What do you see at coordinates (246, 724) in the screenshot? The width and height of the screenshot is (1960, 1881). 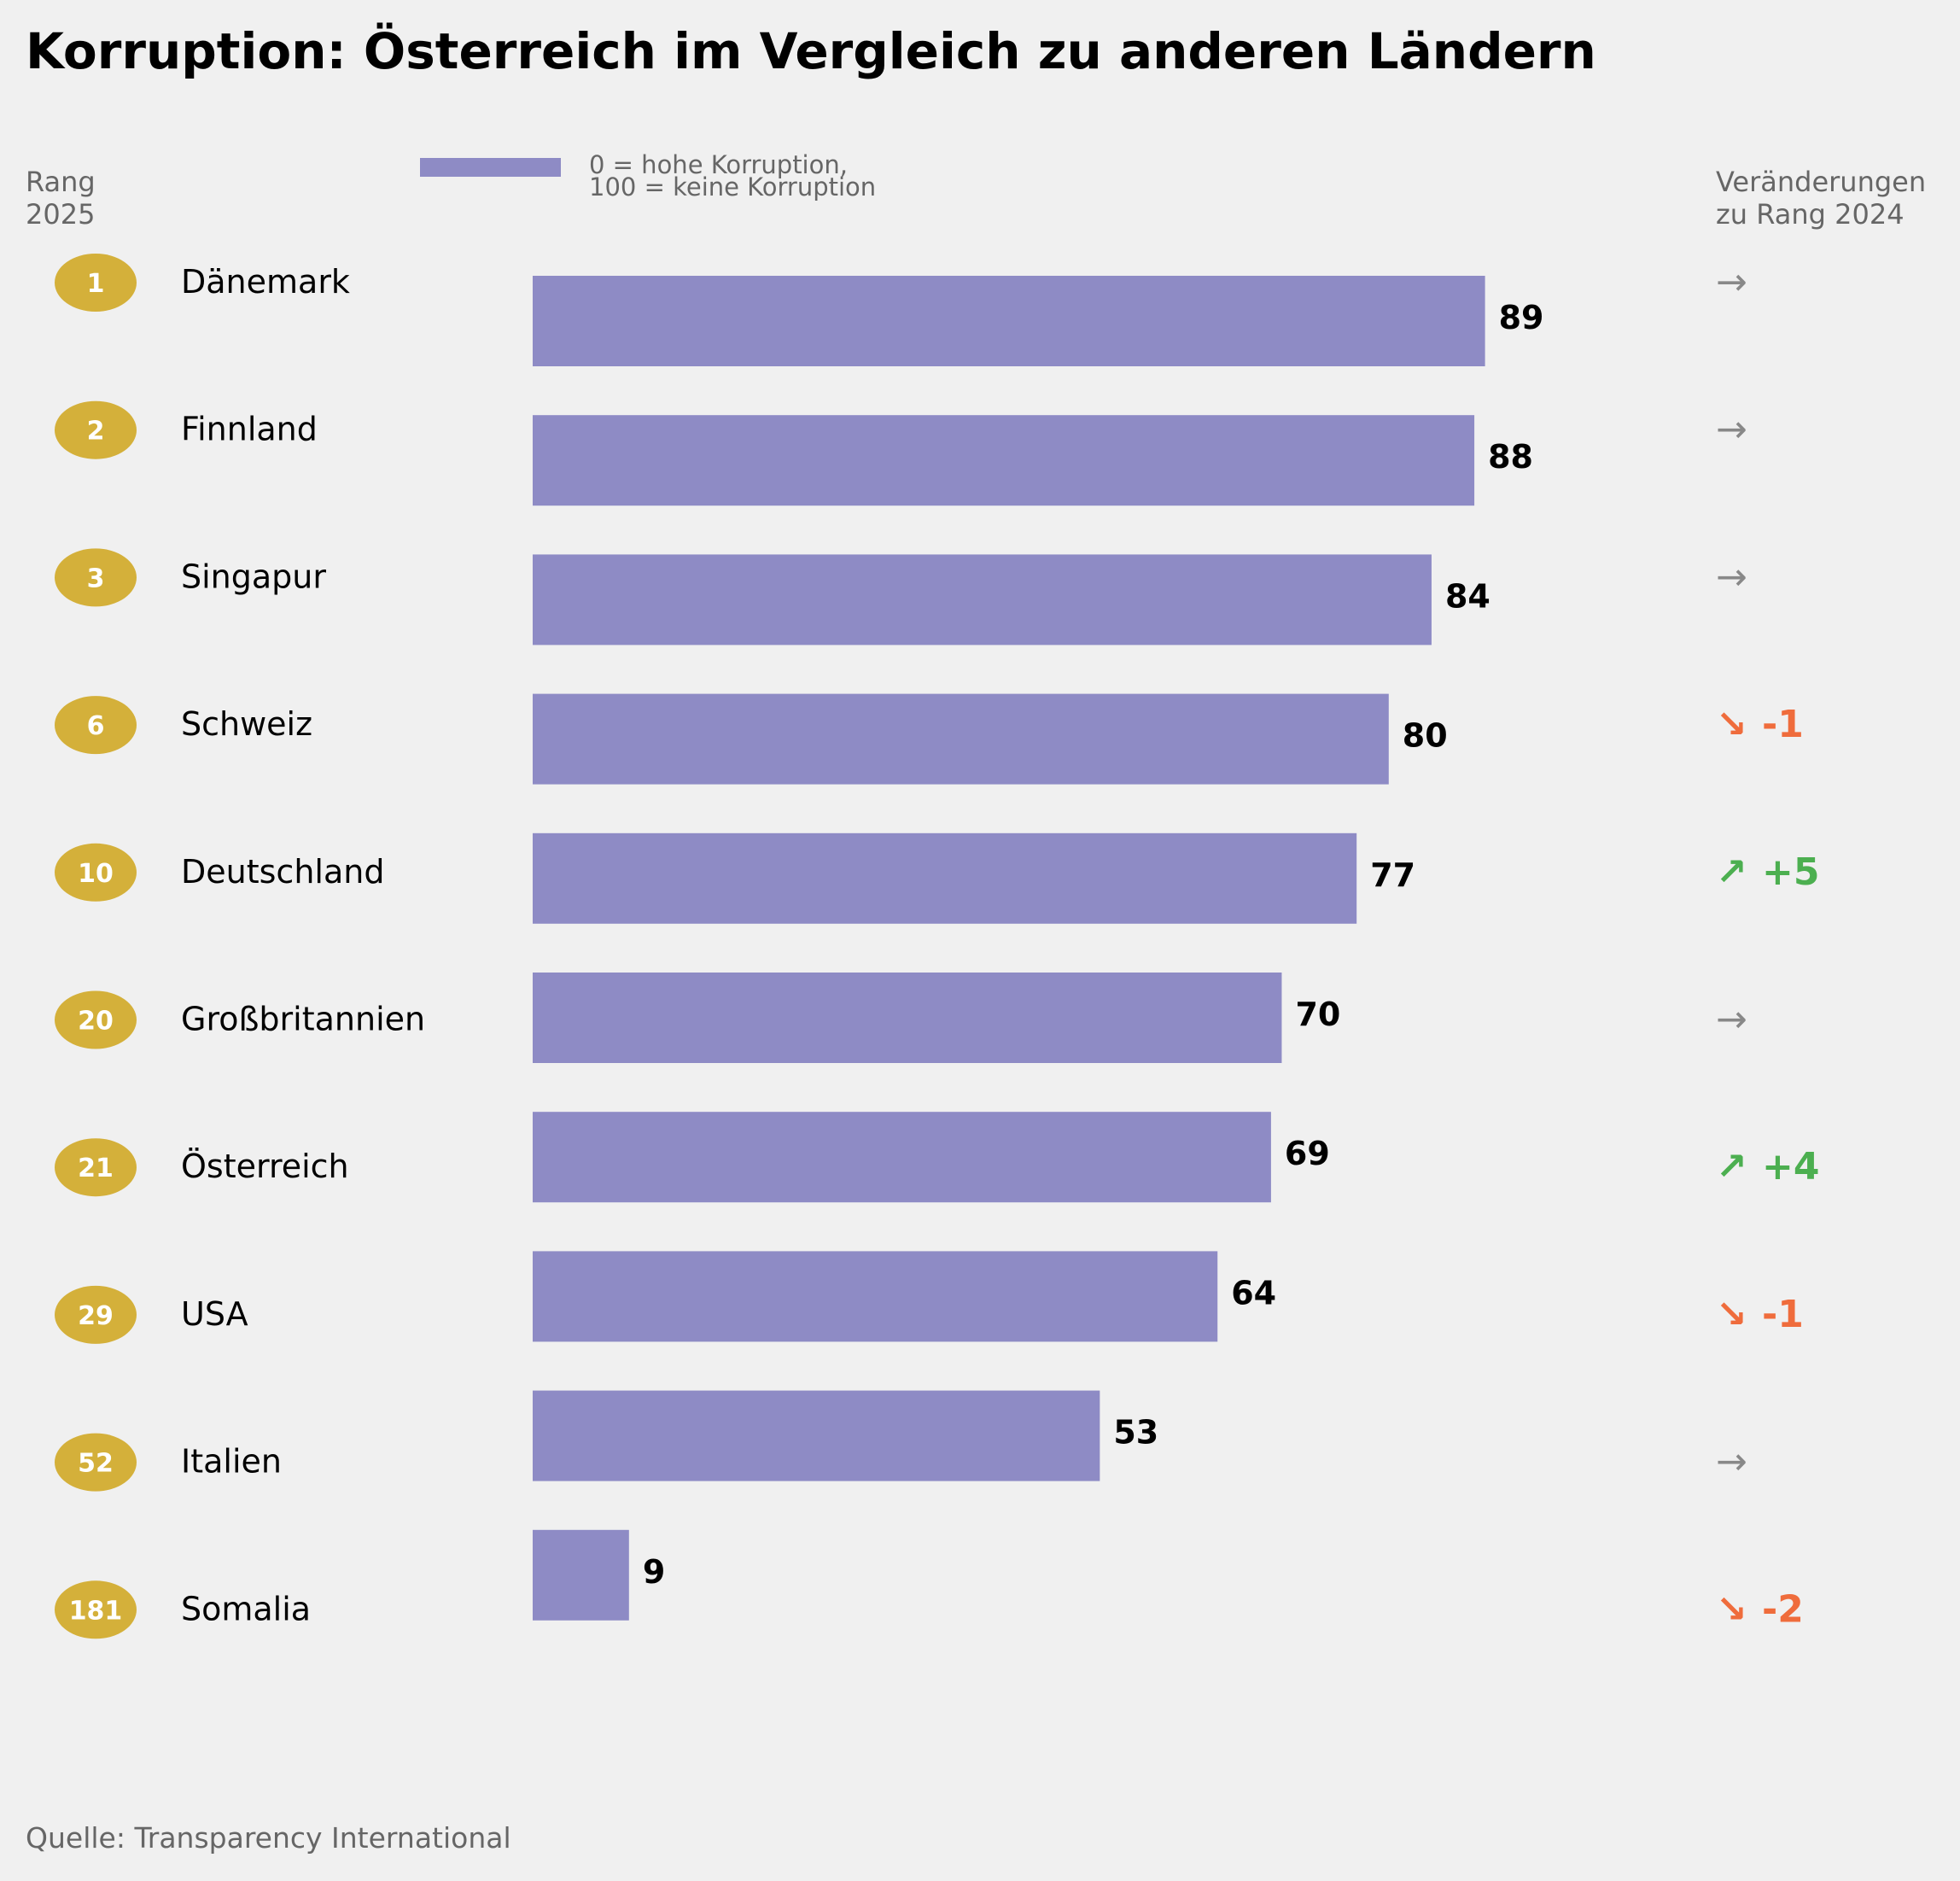 I see `country-label: Schweiz` at bounding box center [246, 724].